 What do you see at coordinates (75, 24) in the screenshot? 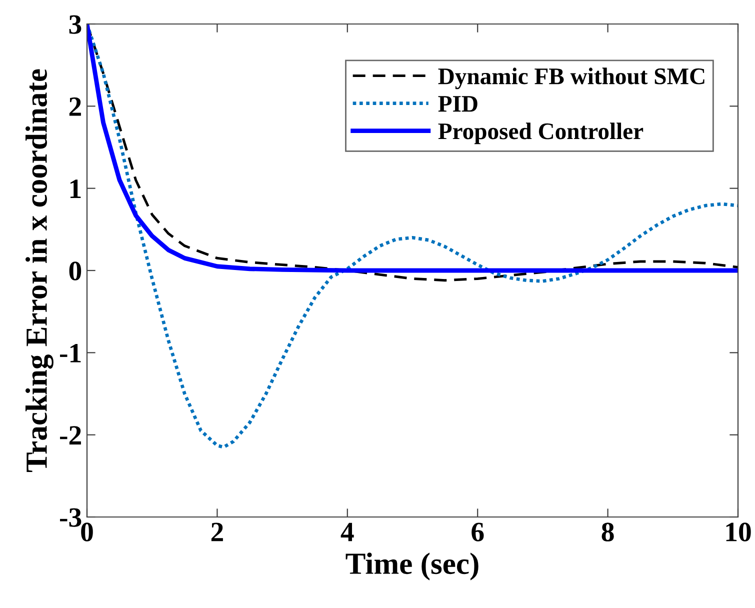
I see `y-tick-label: 3` at bounding box center [75, 24].